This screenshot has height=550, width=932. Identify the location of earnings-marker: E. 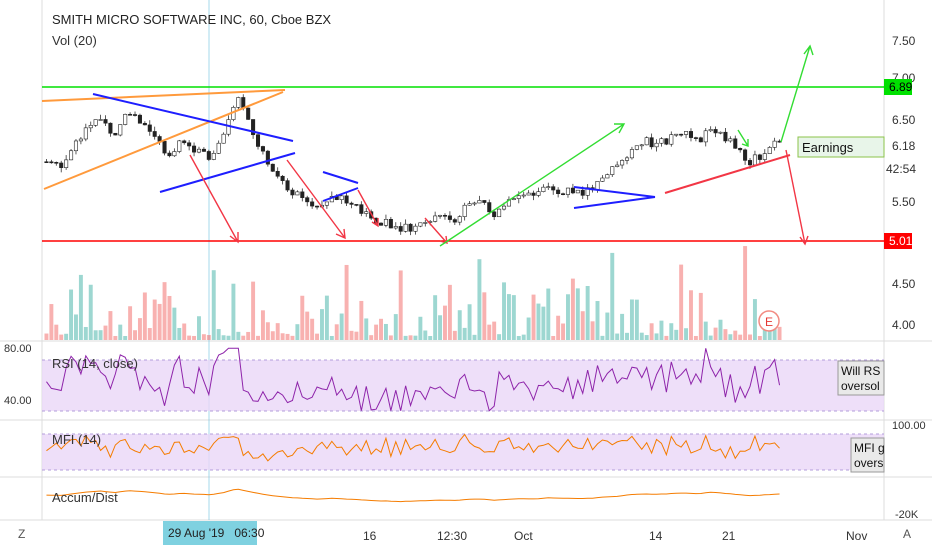
(769, 321).